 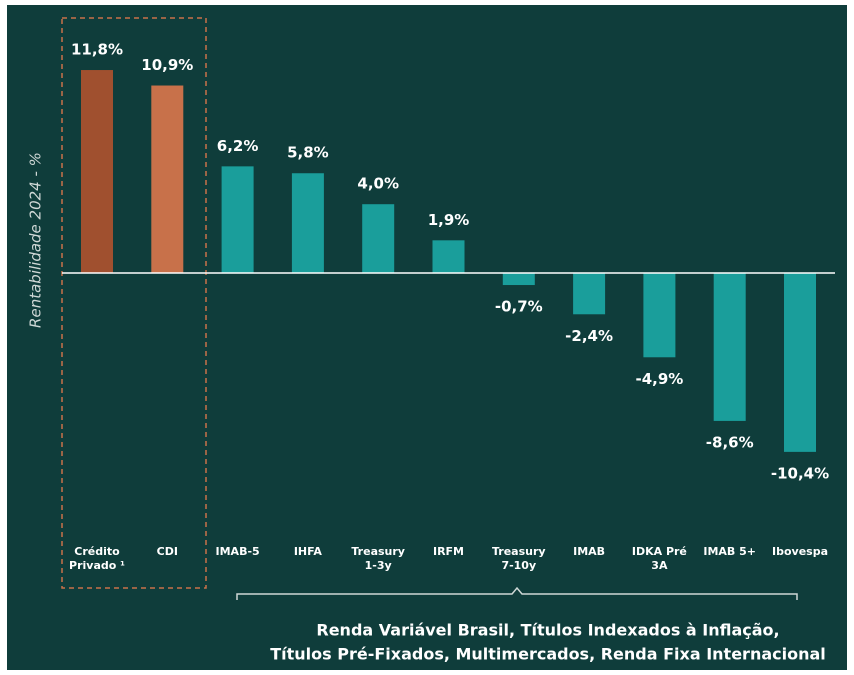 What do you see at coordinates (659, 558) in the screenshot?
I see `x-tick-label: IDKA Pré 3A` at bounding box center [659, 558].